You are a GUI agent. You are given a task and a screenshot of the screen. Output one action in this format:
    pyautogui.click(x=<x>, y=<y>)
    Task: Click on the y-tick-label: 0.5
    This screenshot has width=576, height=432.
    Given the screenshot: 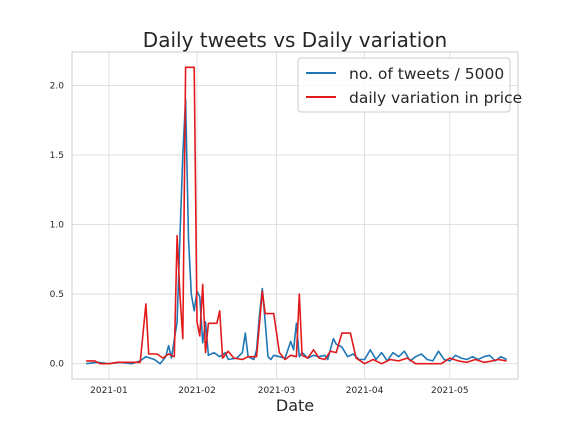 What is the action you would take?
    pyautogui.click(x=57, y=295)
    